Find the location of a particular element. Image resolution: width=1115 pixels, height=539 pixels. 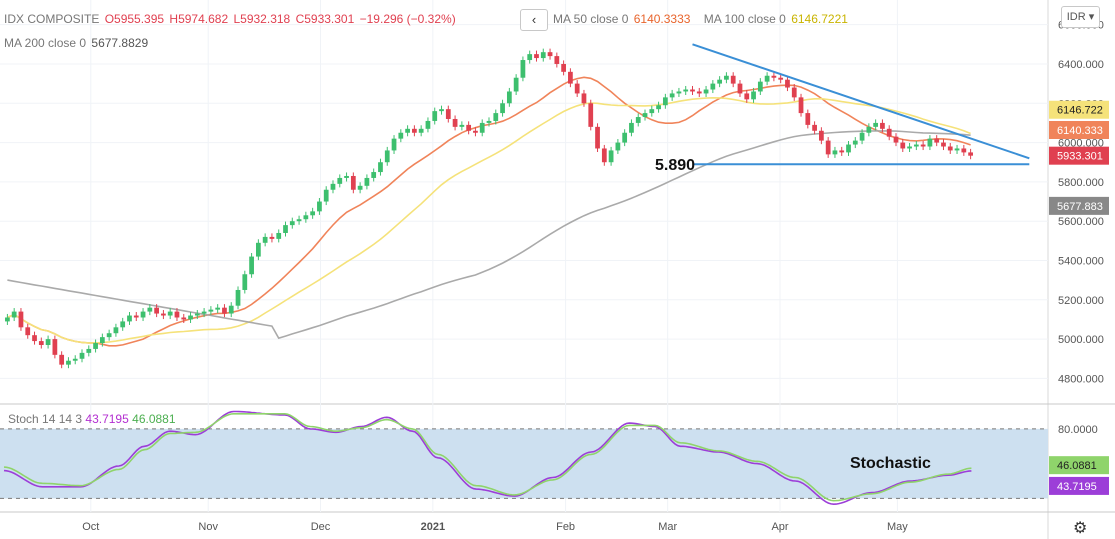

last-price-marker-bg is located at coordinates (1079, 155).